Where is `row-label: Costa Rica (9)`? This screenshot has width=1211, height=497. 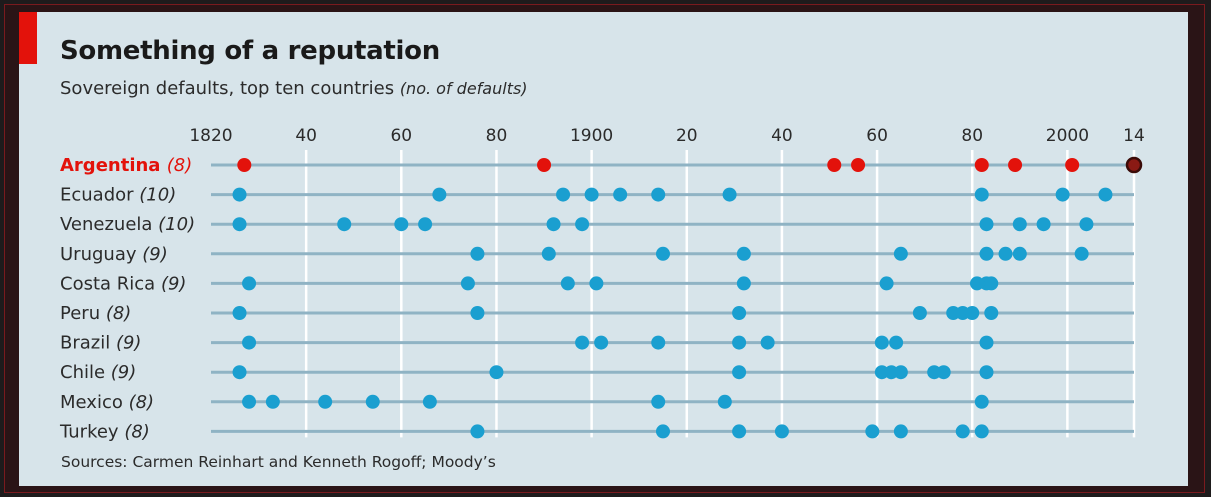
row-label: Costa Rica (9) is located at coordinates (123, 283).